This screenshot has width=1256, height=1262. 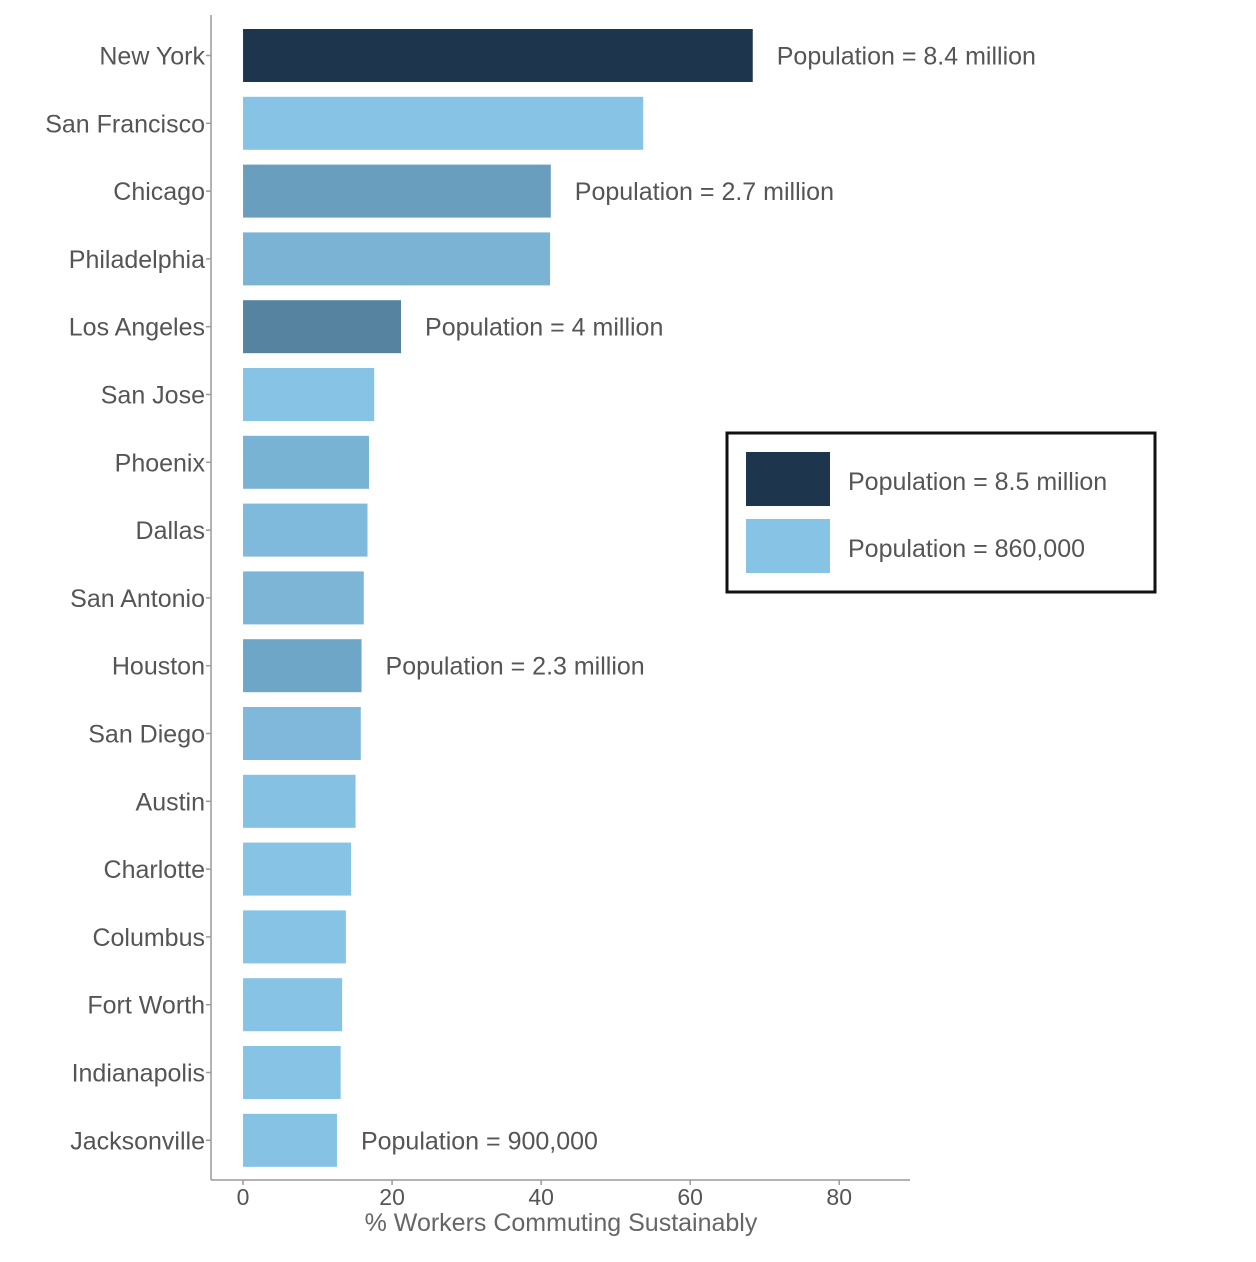 What do you see at coordinates (154, 870) in the screenshot?
I see `category-label-charlotte: Charlotte` at bounding box center [154, 870].